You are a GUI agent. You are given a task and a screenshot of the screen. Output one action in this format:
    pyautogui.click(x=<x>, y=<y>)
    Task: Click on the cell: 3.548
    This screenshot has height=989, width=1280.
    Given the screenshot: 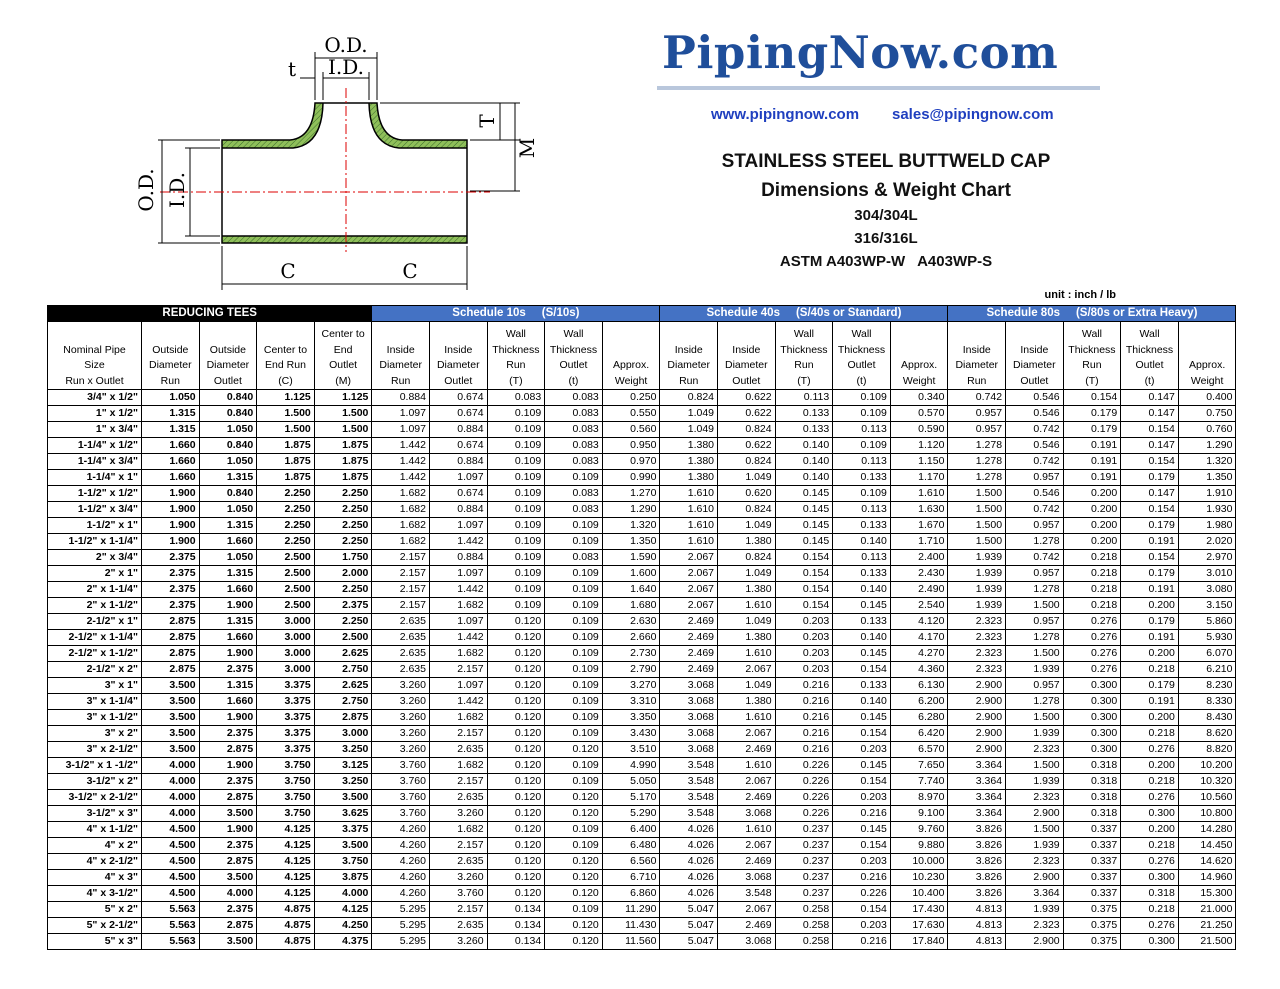 What is the action you would take?
    pyautogui.click(x=689, y=781)
    